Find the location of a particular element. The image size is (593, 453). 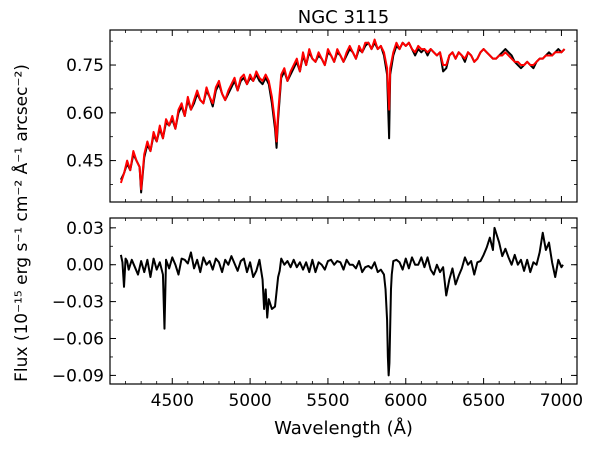

bottom-y-tick-label: 0.03 is located at coordinates (85, 229).